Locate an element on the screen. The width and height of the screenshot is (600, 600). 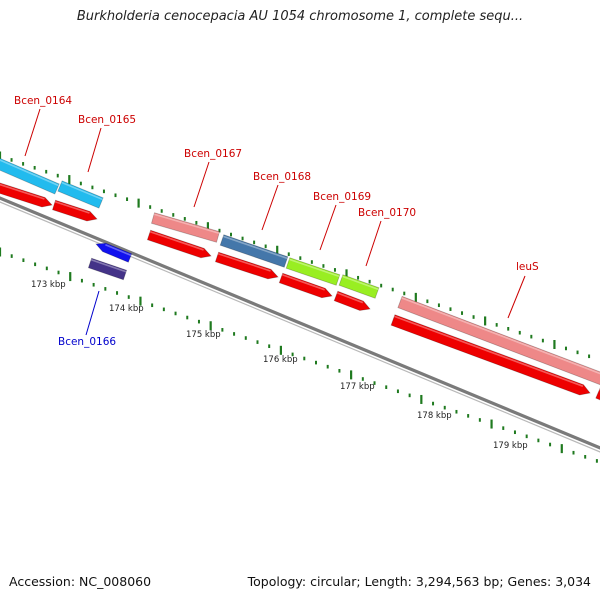
gene-label-Bcen_0164: Bcen_0164 is located at coordinates (43, 101).